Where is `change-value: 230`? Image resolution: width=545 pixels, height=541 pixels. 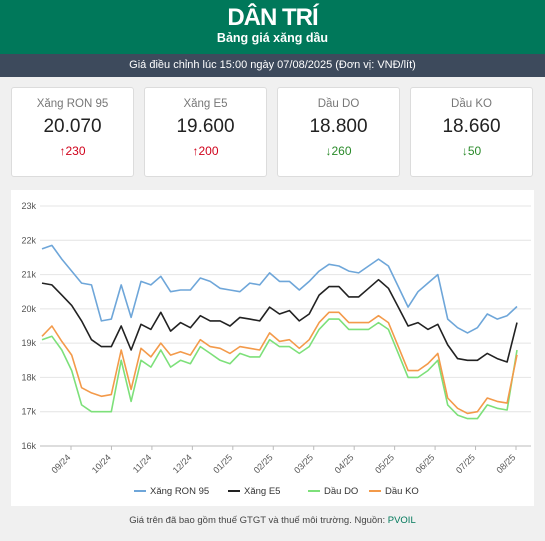 change-value: 230 is located at coordinates (75, 151).